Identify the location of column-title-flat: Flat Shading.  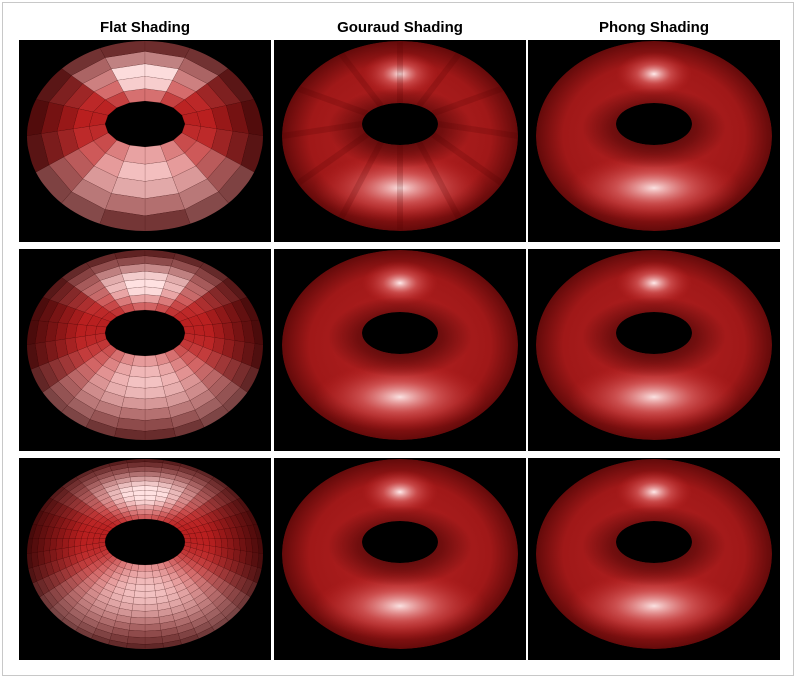
(145, 27).